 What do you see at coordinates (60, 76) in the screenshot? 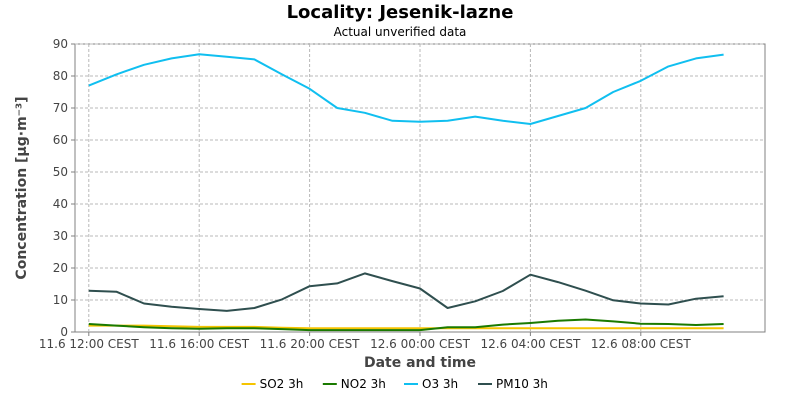
I see `y-tick-label: 80` at bounding box center [60, 76].